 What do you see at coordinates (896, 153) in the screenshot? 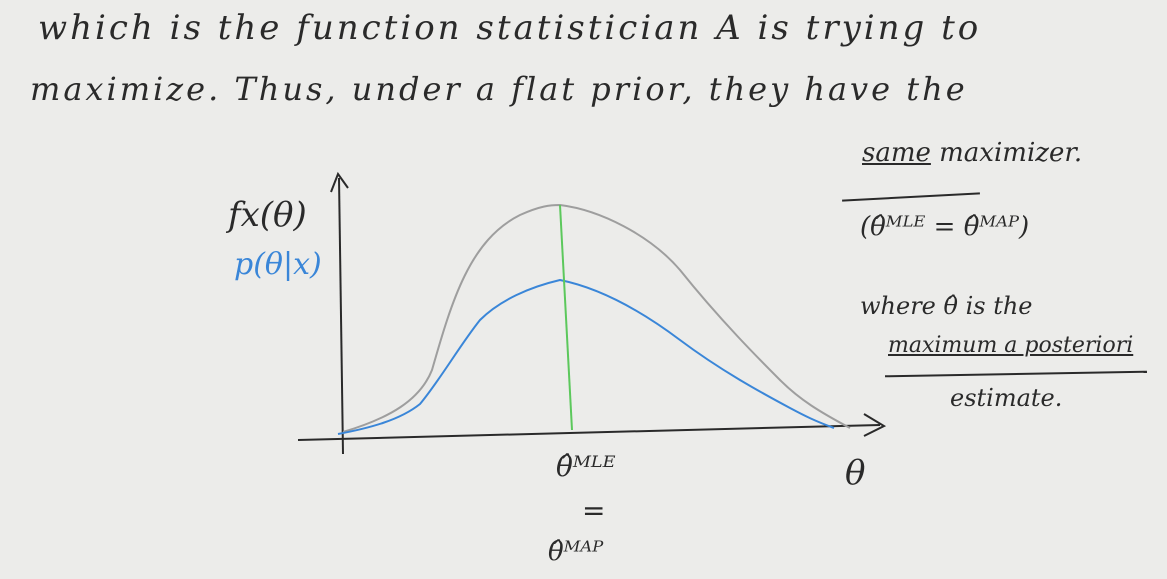
I see `same-word: same` at bounding box center [896, 153].